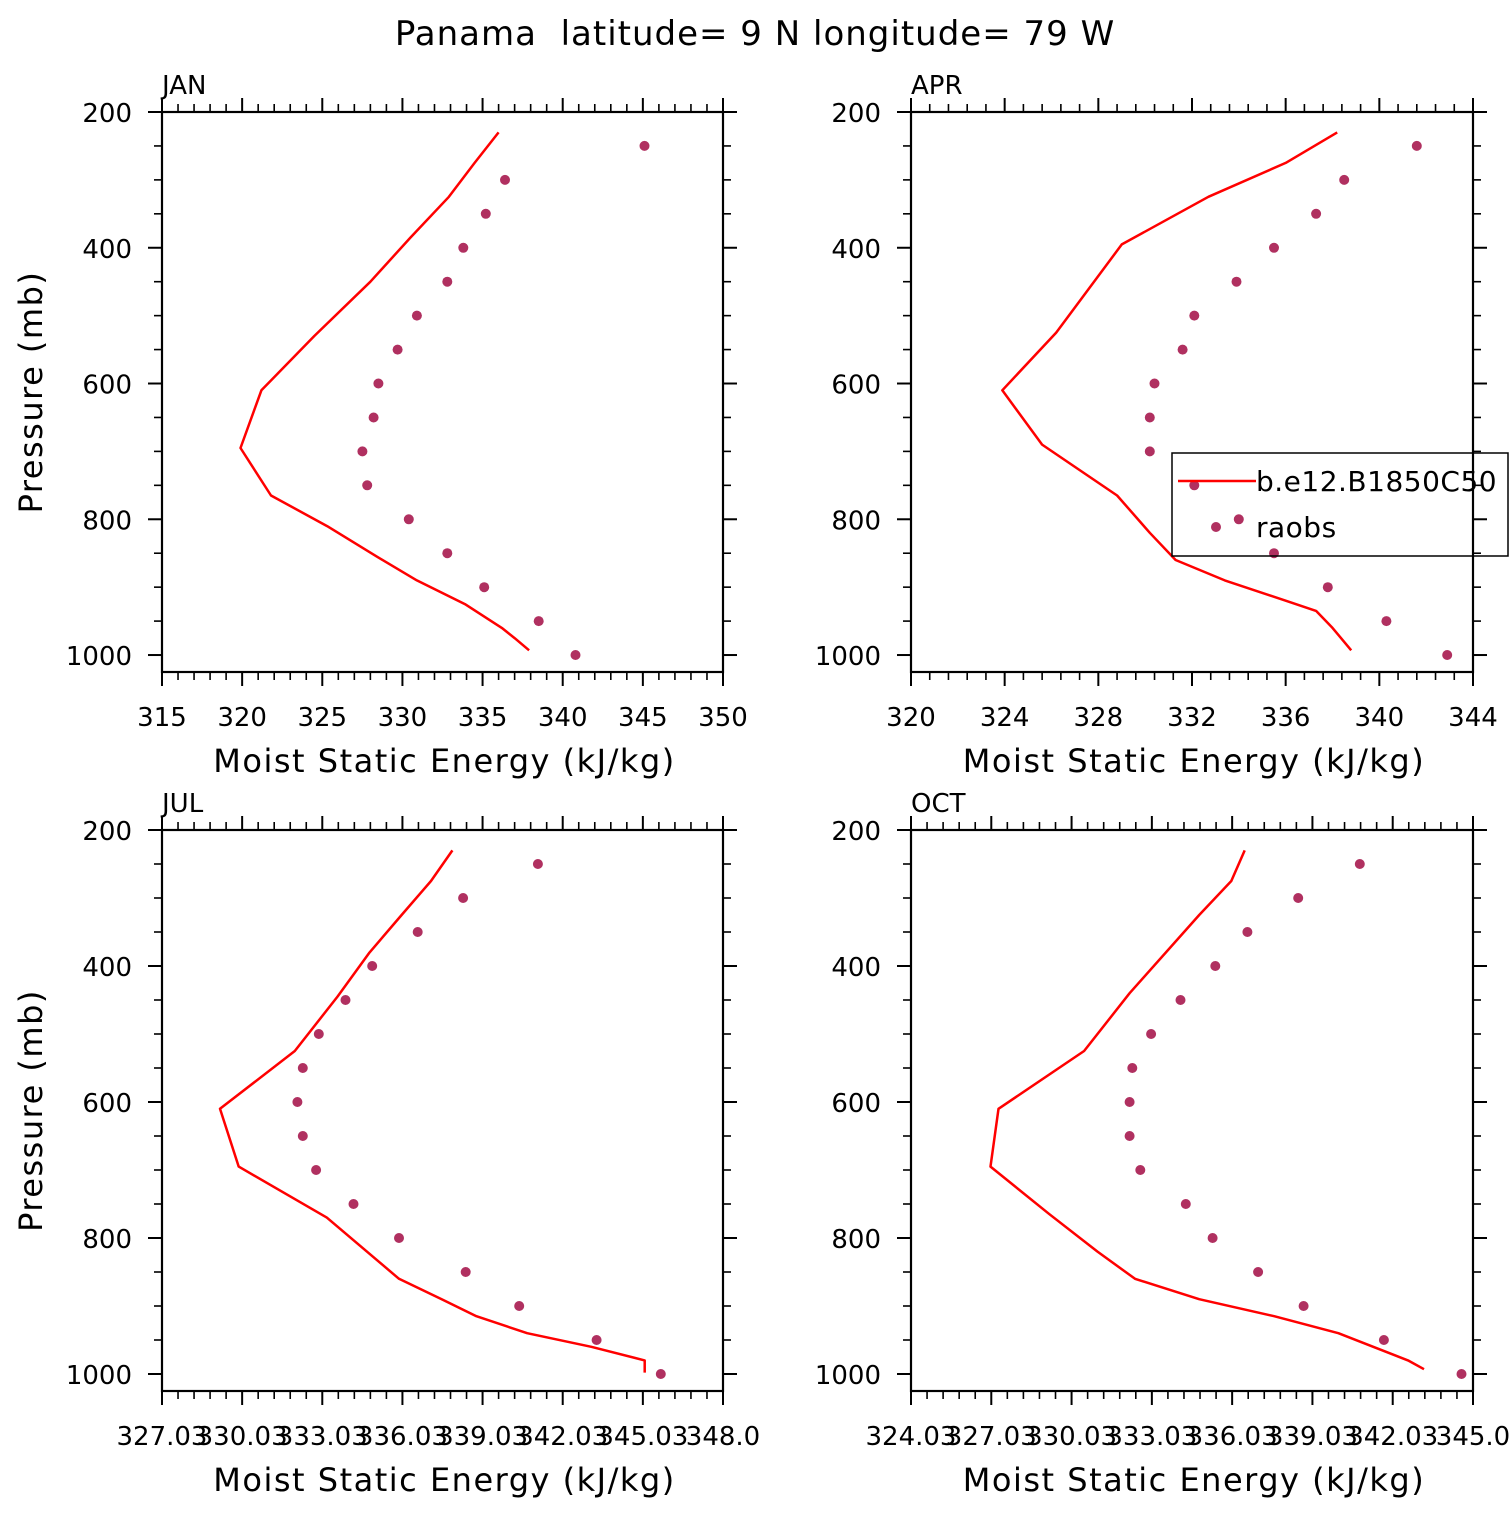 The height and width of the screenshot is (1515, 1510). Describe the element at coordinates (322, 718) in the screenshot. I see `x-tick-label: 325` at that location.